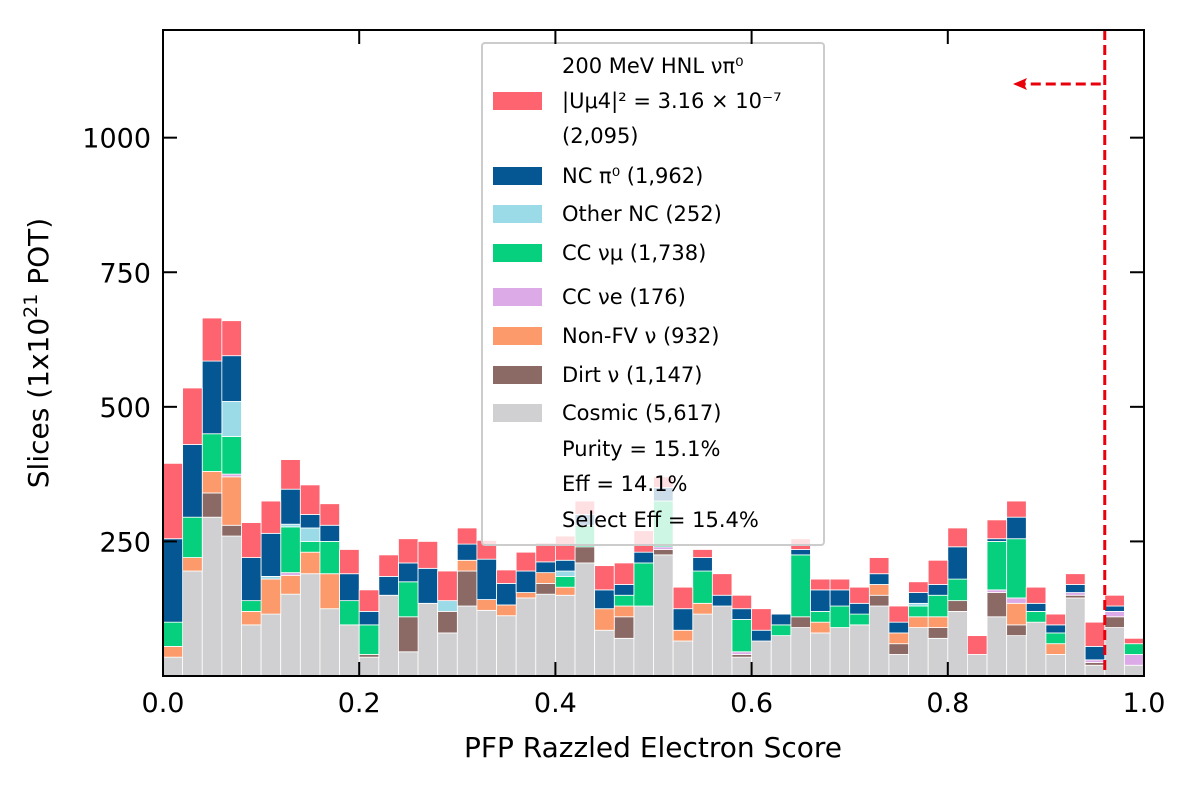 The width and height of the screenshot is (1200, 804). I want to click on legend-label-hnl: 200 MeV HNL νπ⁰, so click(653, 66).